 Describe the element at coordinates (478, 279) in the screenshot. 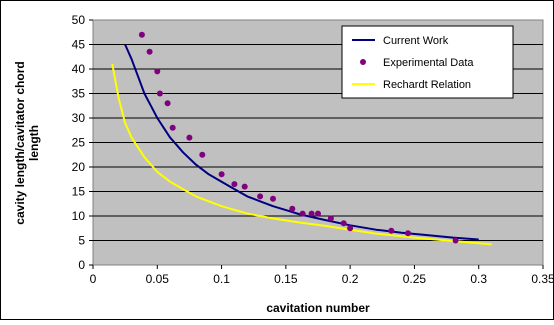

I see `x-tick-label-6: 0.3` at that location.